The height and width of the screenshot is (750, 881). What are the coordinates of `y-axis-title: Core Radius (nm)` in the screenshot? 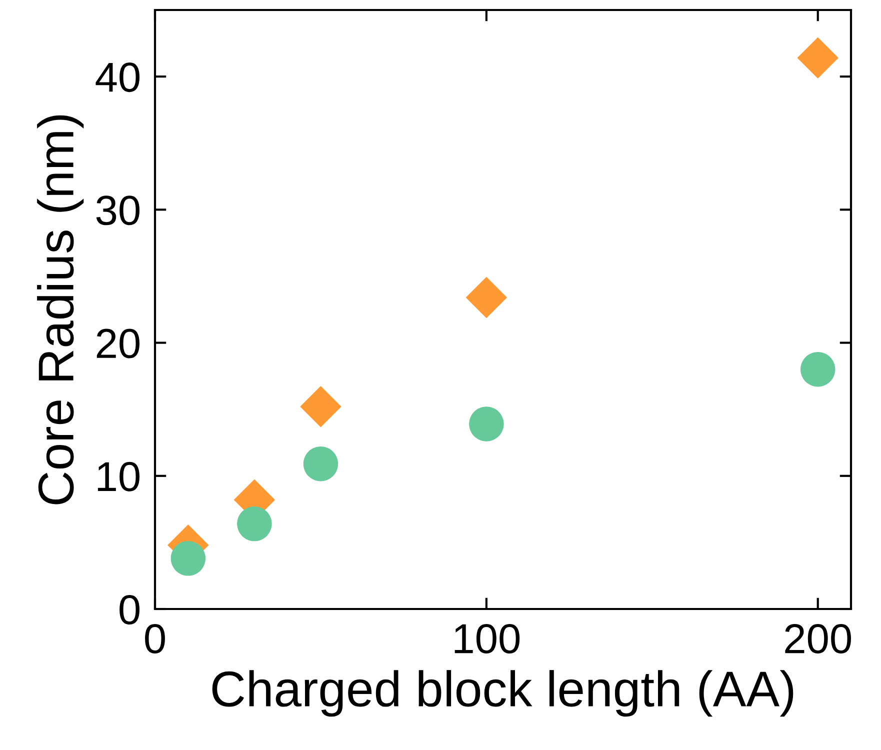 It's located at (60, 309).